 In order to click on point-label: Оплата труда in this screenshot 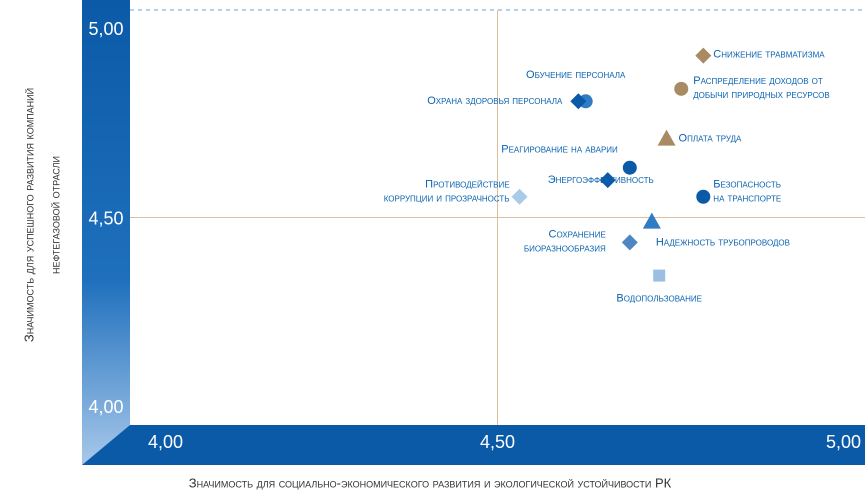, I will do `click(710, 139)`.